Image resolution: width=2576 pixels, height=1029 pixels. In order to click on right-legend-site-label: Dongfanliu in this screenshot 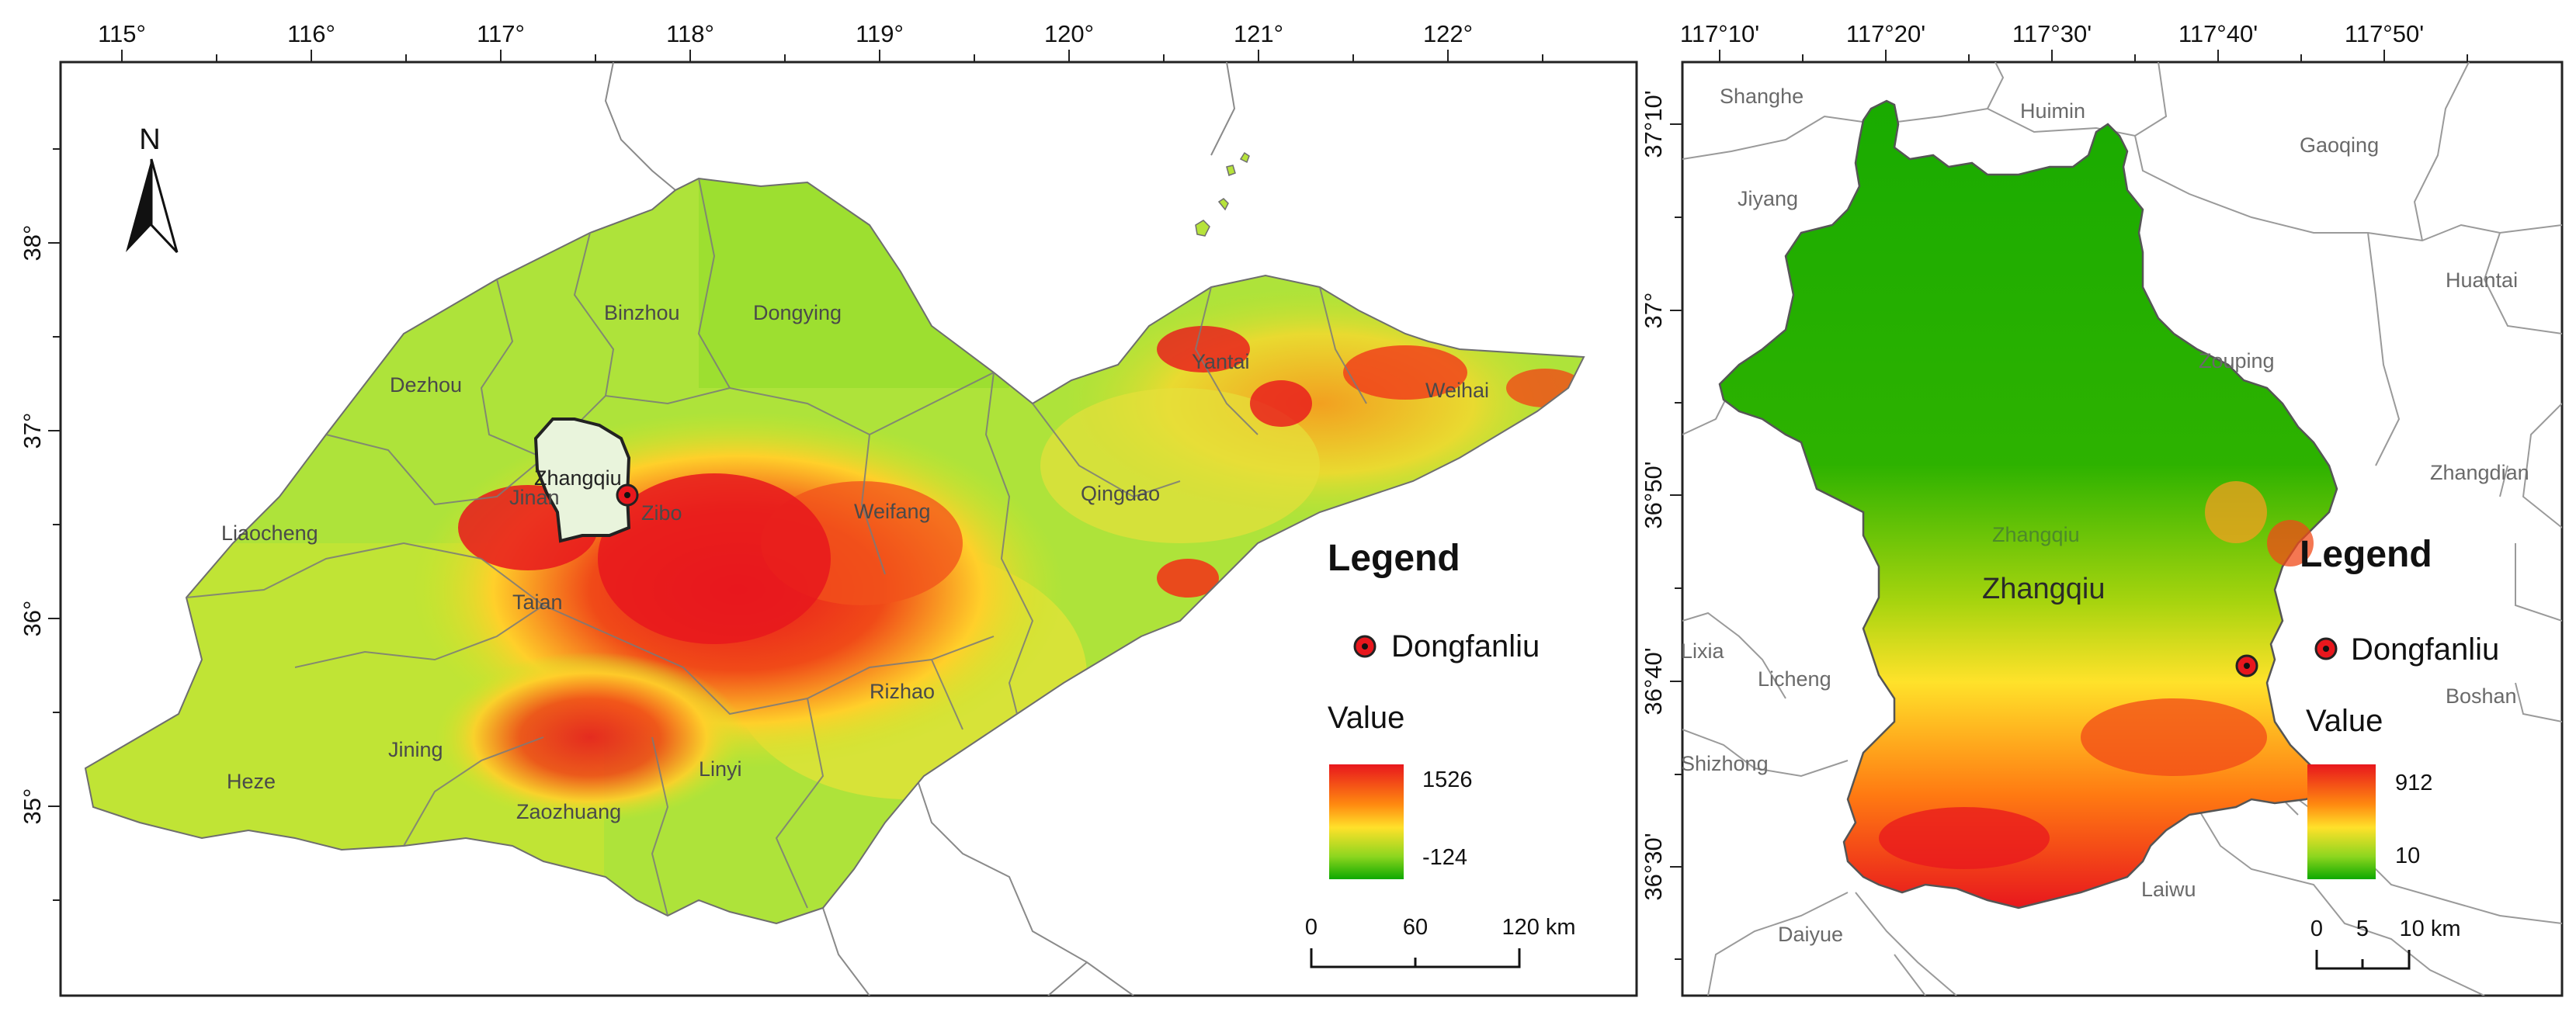, I will do `click(2425, 649)`.